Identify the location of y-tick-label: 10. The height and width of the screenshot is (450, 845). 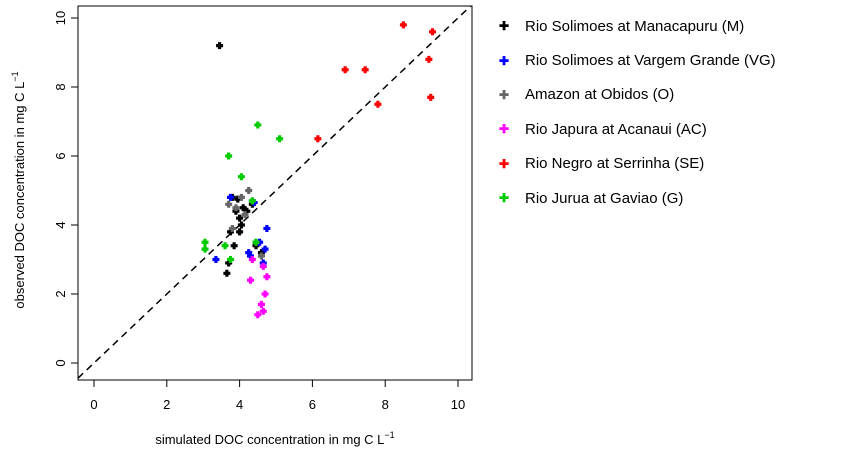
(60, 18).